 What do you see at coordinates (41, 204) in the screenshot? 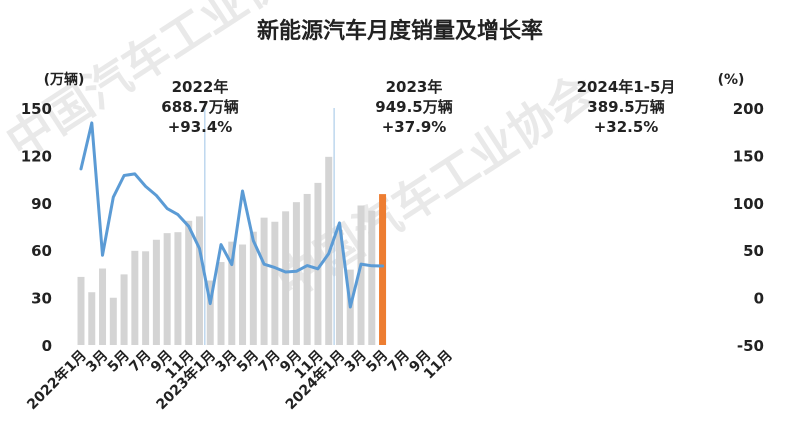
I see `left-tick-label: 90` at bounding box center [41, 204].